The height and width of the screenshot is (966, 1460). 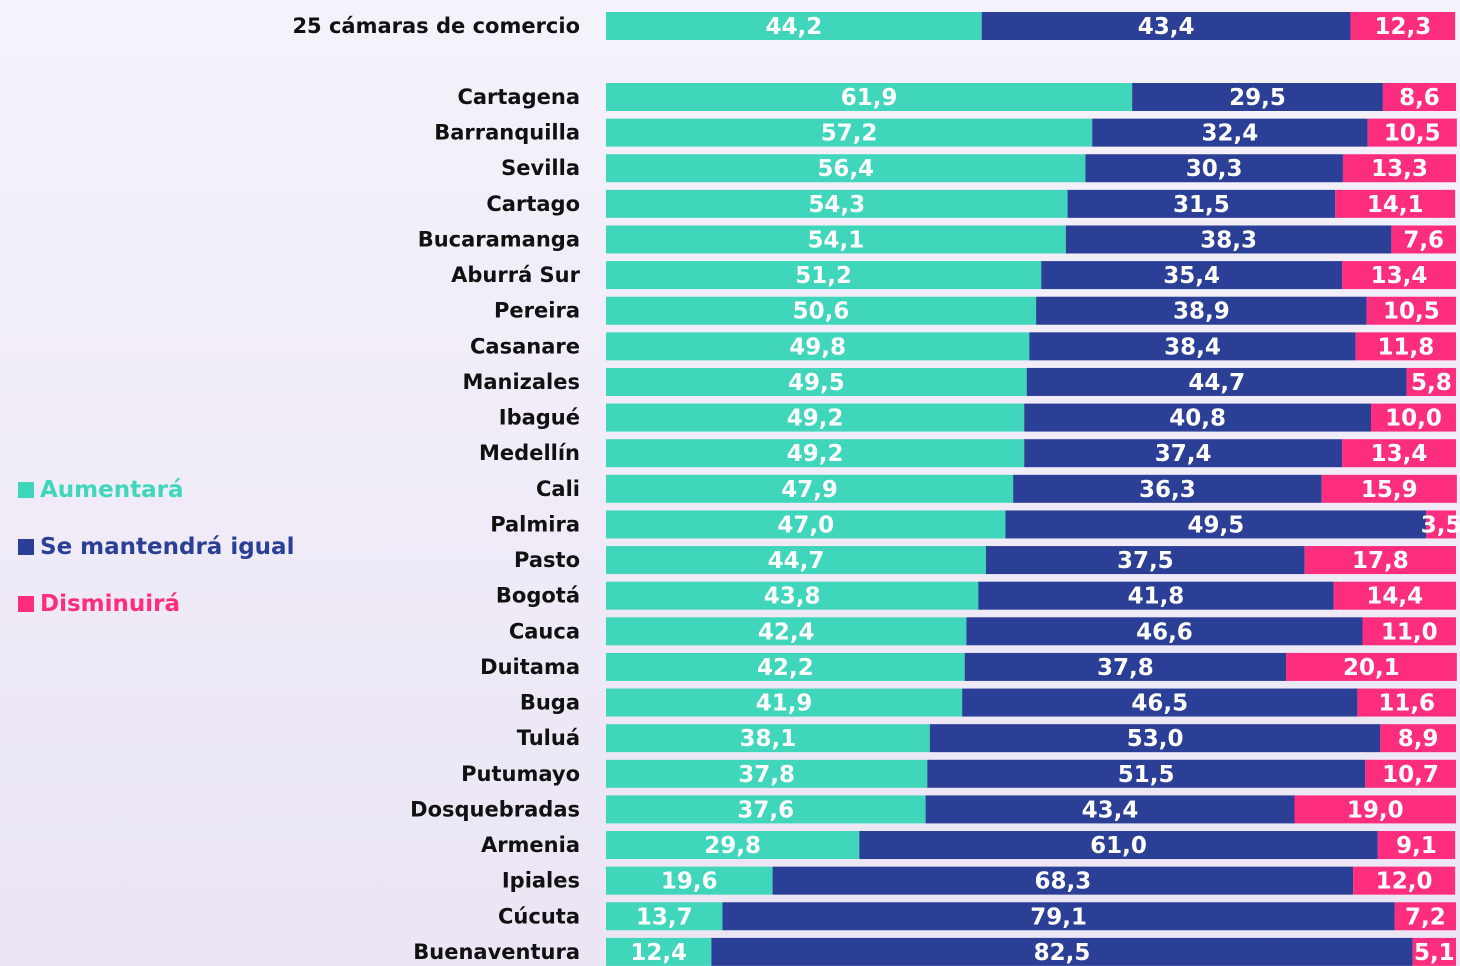 I want to click on category-label: Barranquilla, so click(x=507, y=133).